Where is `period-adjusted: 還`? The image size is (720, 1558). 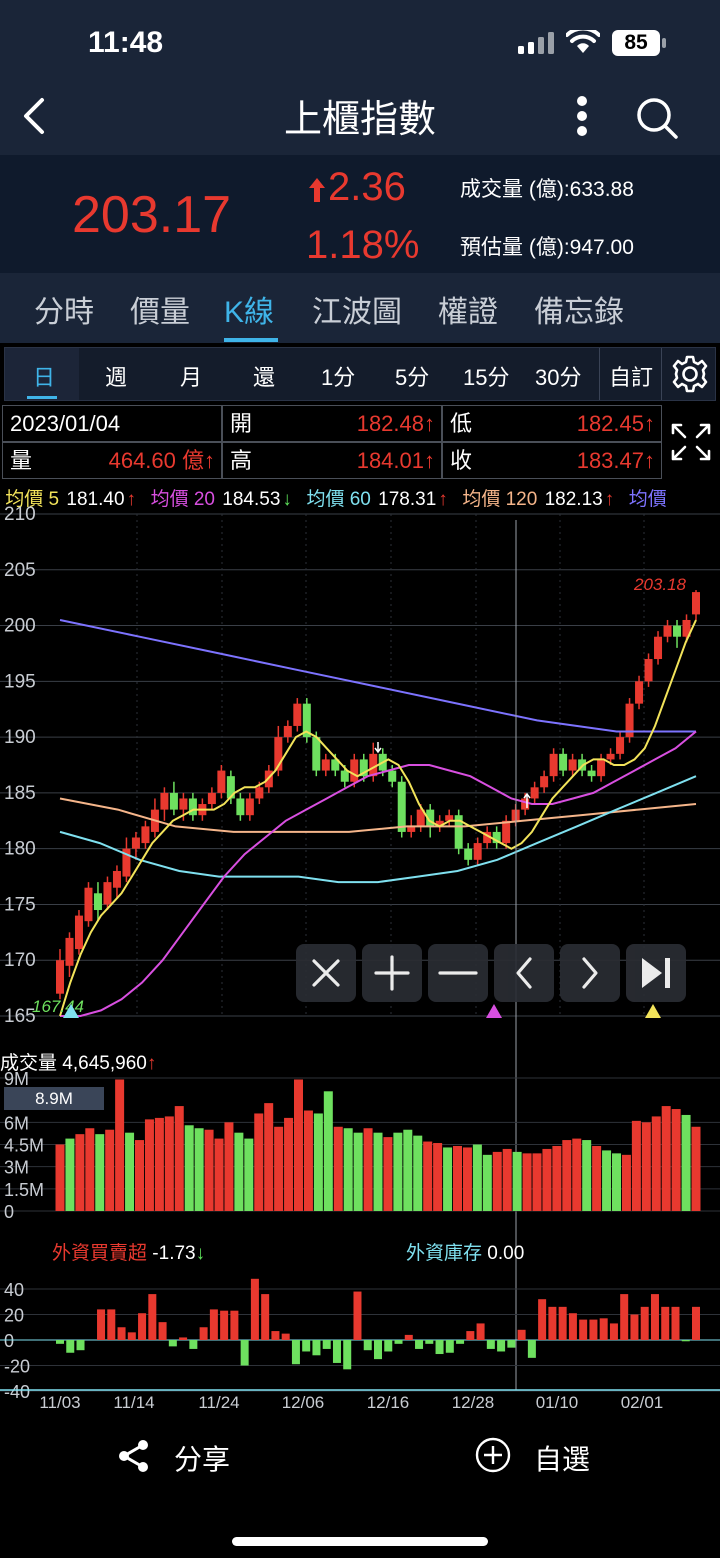
period-adjusted: 還 is located at coordinates (264, 377).